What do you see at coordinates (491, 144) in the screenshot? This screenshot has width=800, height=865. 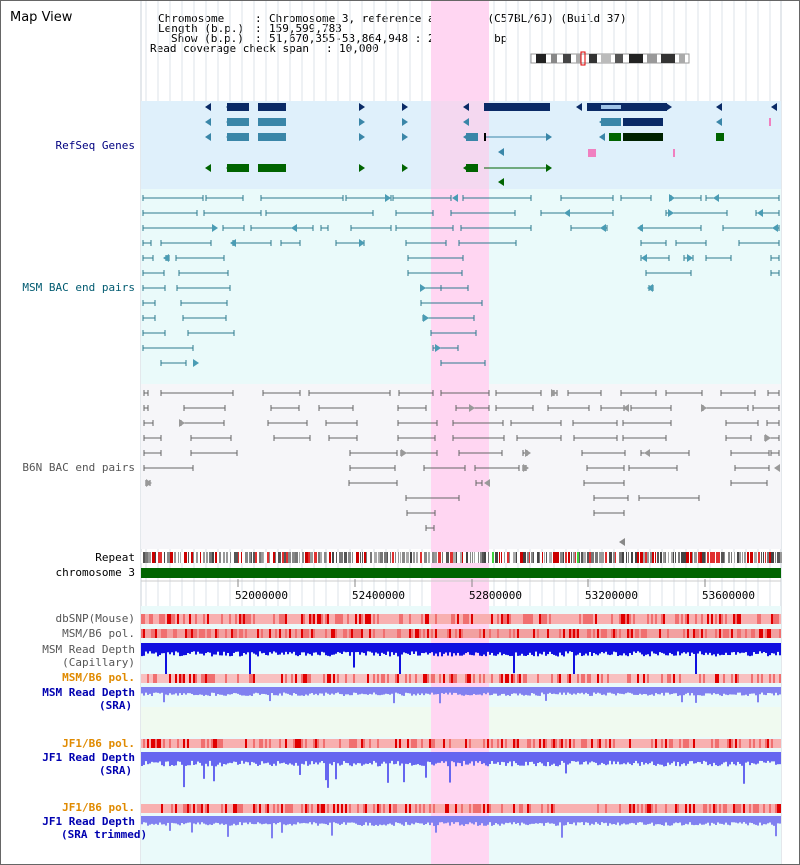 I see `refseq-genes-track` at bounding box center [491, 144].